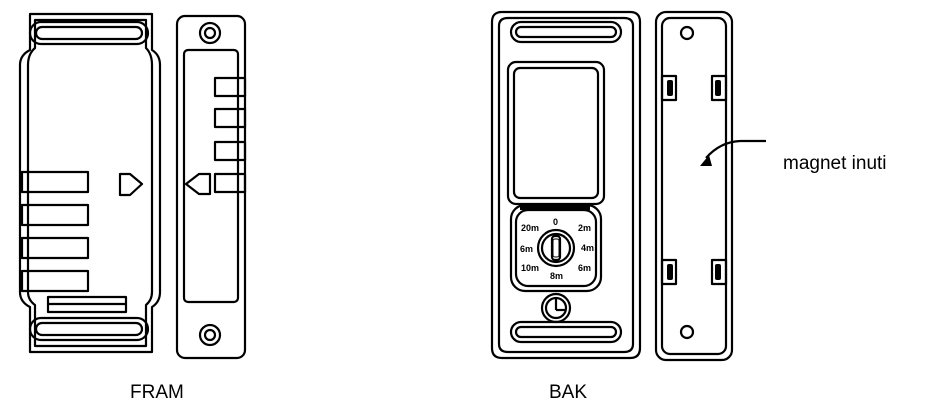  I want to click on front-top-slot, so click(89, 33).